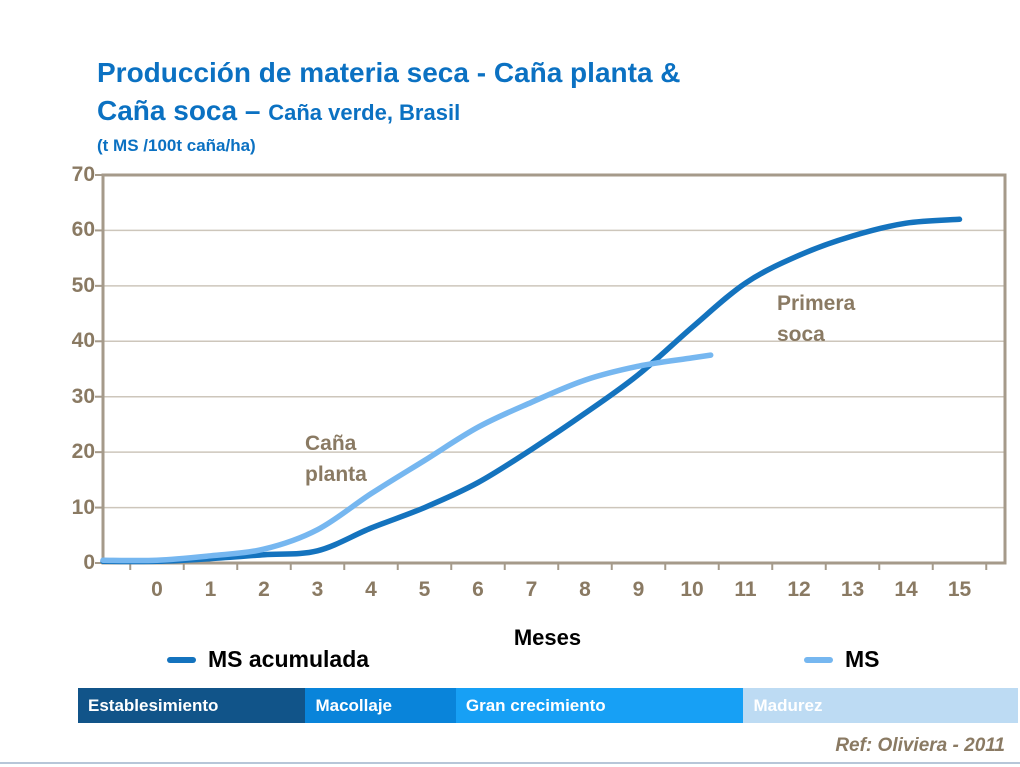 This screenshot has width=1020, height=767. I want to click on chart-units-label: (t MS /100t caña/ha), so click(176, 145).